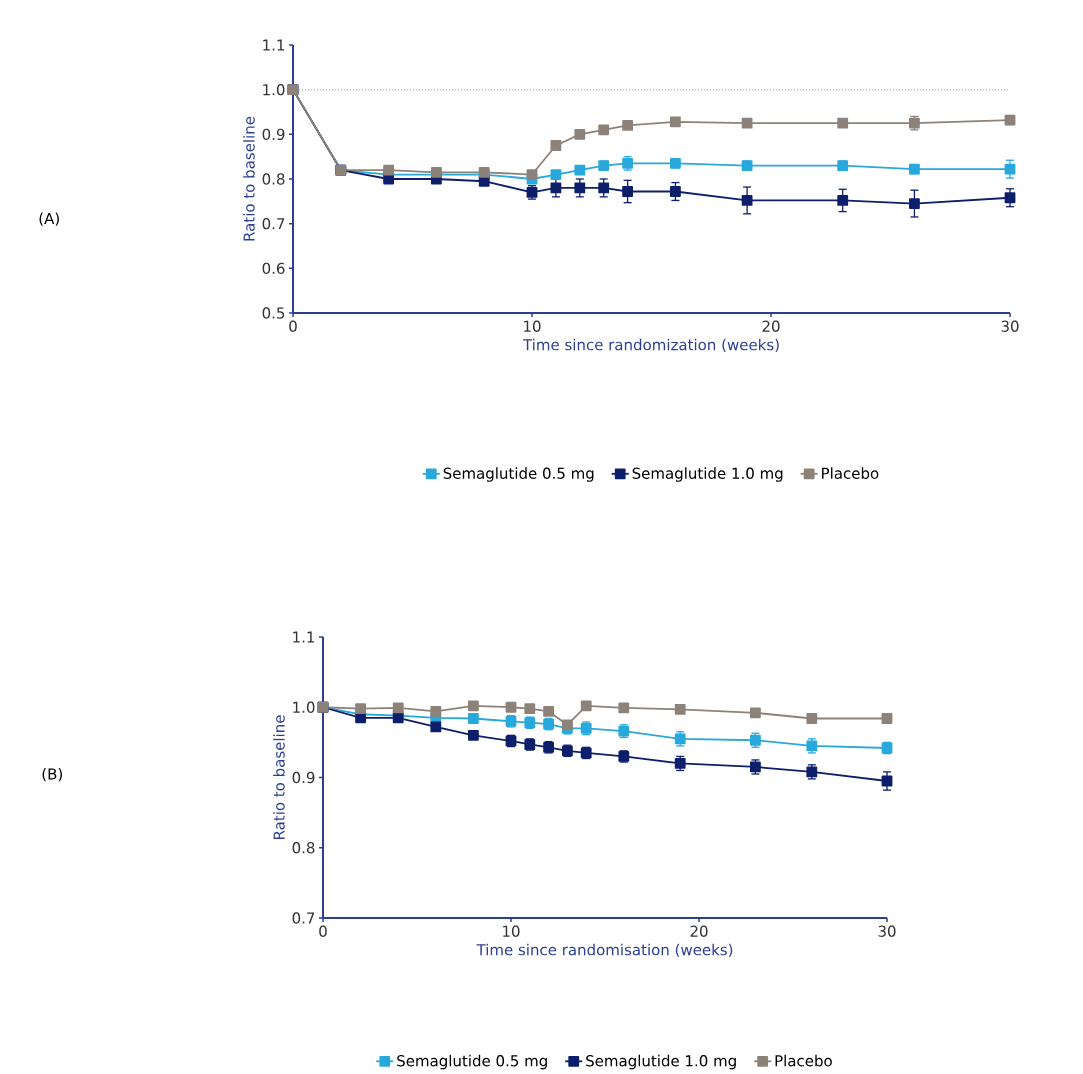  What do you see at coordinates (273, 268) in the screenshot?
I see `y-tick-label: 0.6` at bounding box center [273, 268].